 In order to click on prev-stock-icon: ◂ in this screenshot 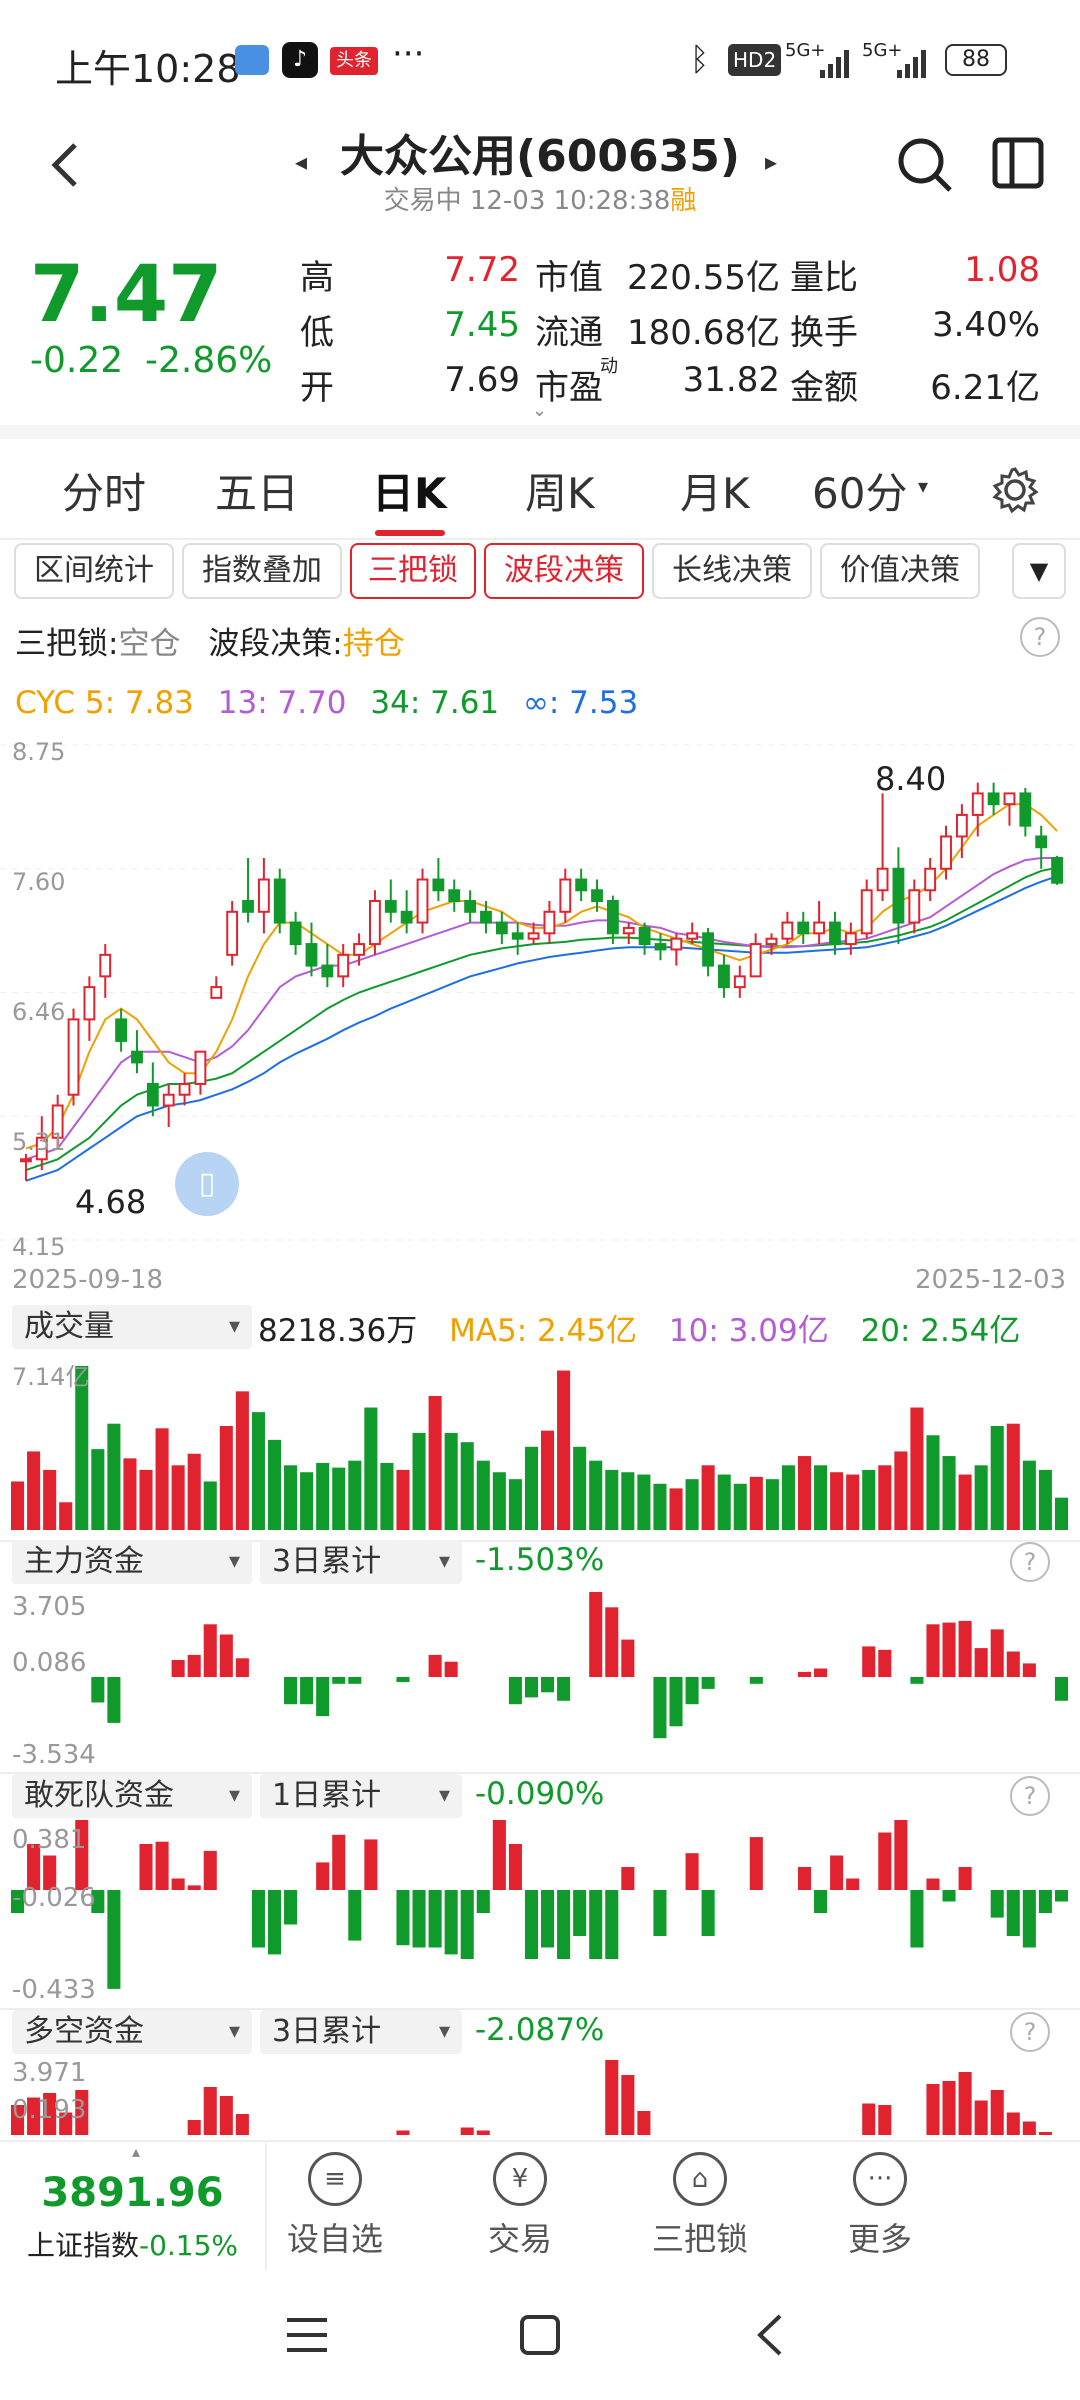, I will do `click(301, 162)`.